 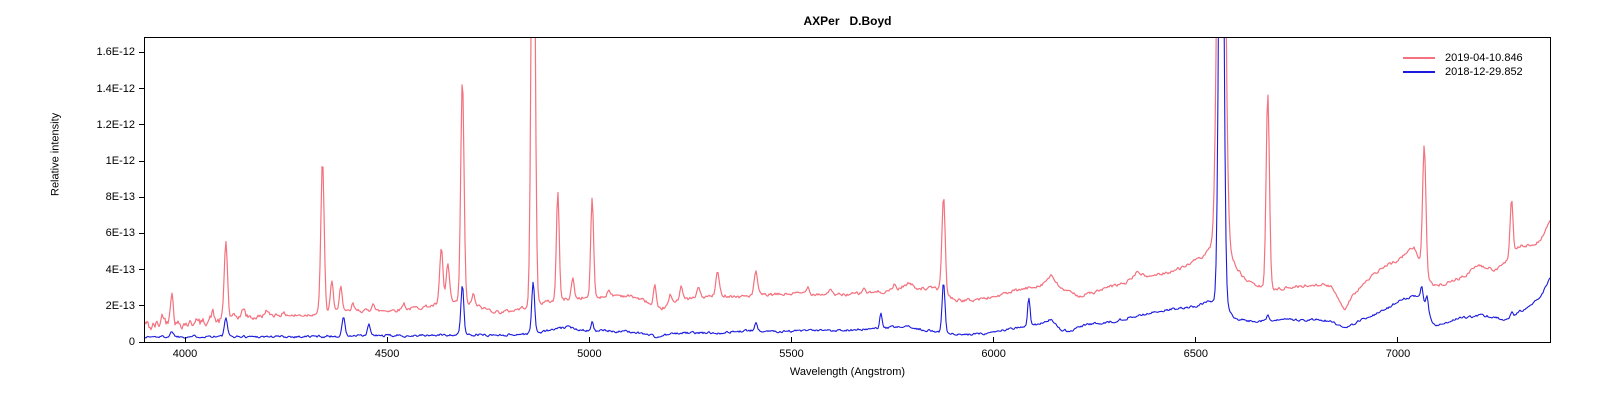 I want to click on plot-title: AXPer D.Boyd, so click(x=847, y=21).